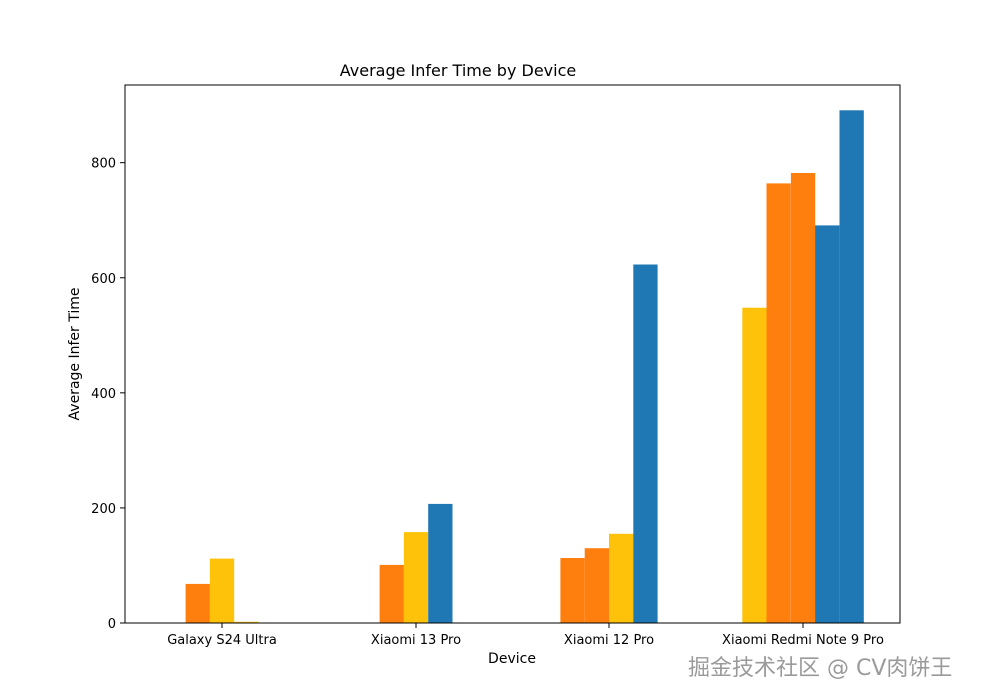 The image size is (1000, 700). What do you see at coordinates (416, 640) in the screenshot?
I see `x-tick-label: Xiaomi 13 Pro` at bounding box center [416, 640].